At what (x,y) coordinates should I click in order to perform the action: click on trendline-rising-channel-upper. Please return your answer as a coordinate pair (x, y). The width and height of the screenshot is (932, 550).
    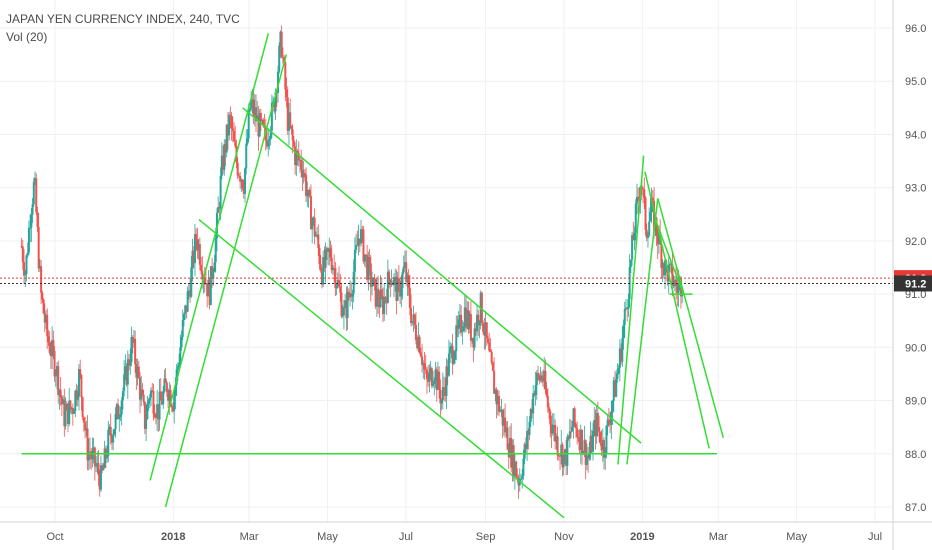
    Looking at the image, I should click on (209, 257).